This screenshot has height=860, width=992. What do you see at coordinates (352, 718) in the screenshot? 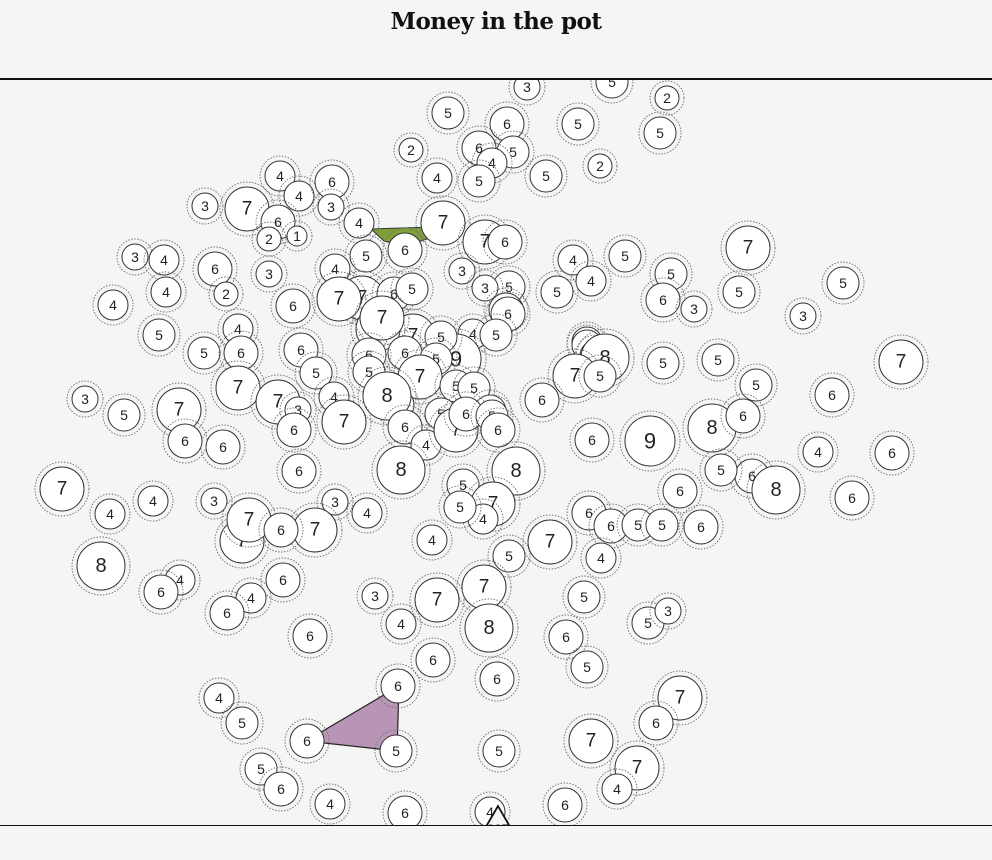
I see `purple-triangle-shape` at bounding box center [352, 718].